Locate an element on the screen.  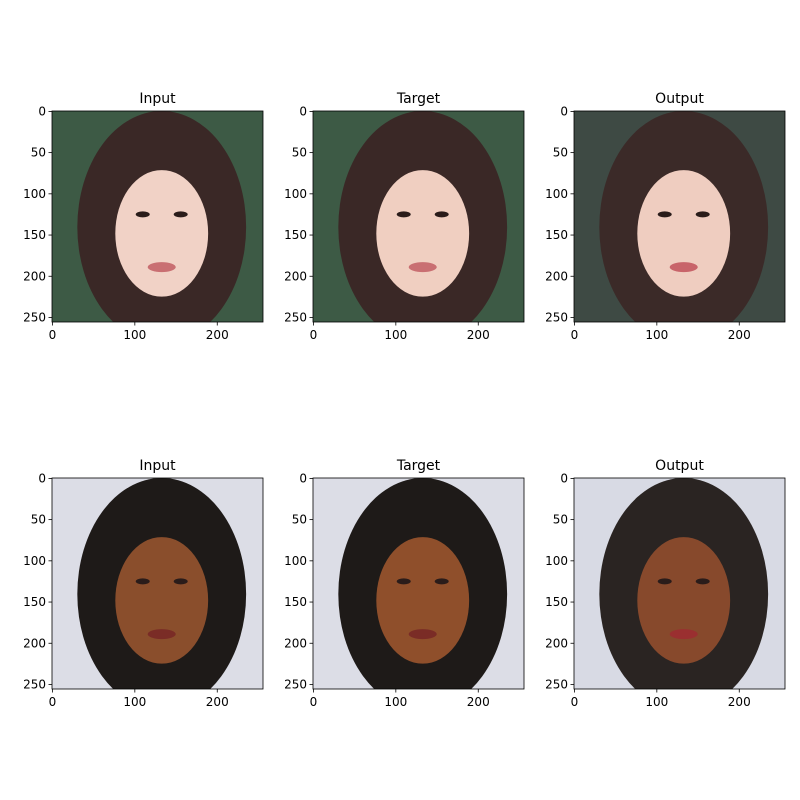
subplot: Input 0 100 200 0 50 100 150 200 250 is located at coordinates (143, 216).